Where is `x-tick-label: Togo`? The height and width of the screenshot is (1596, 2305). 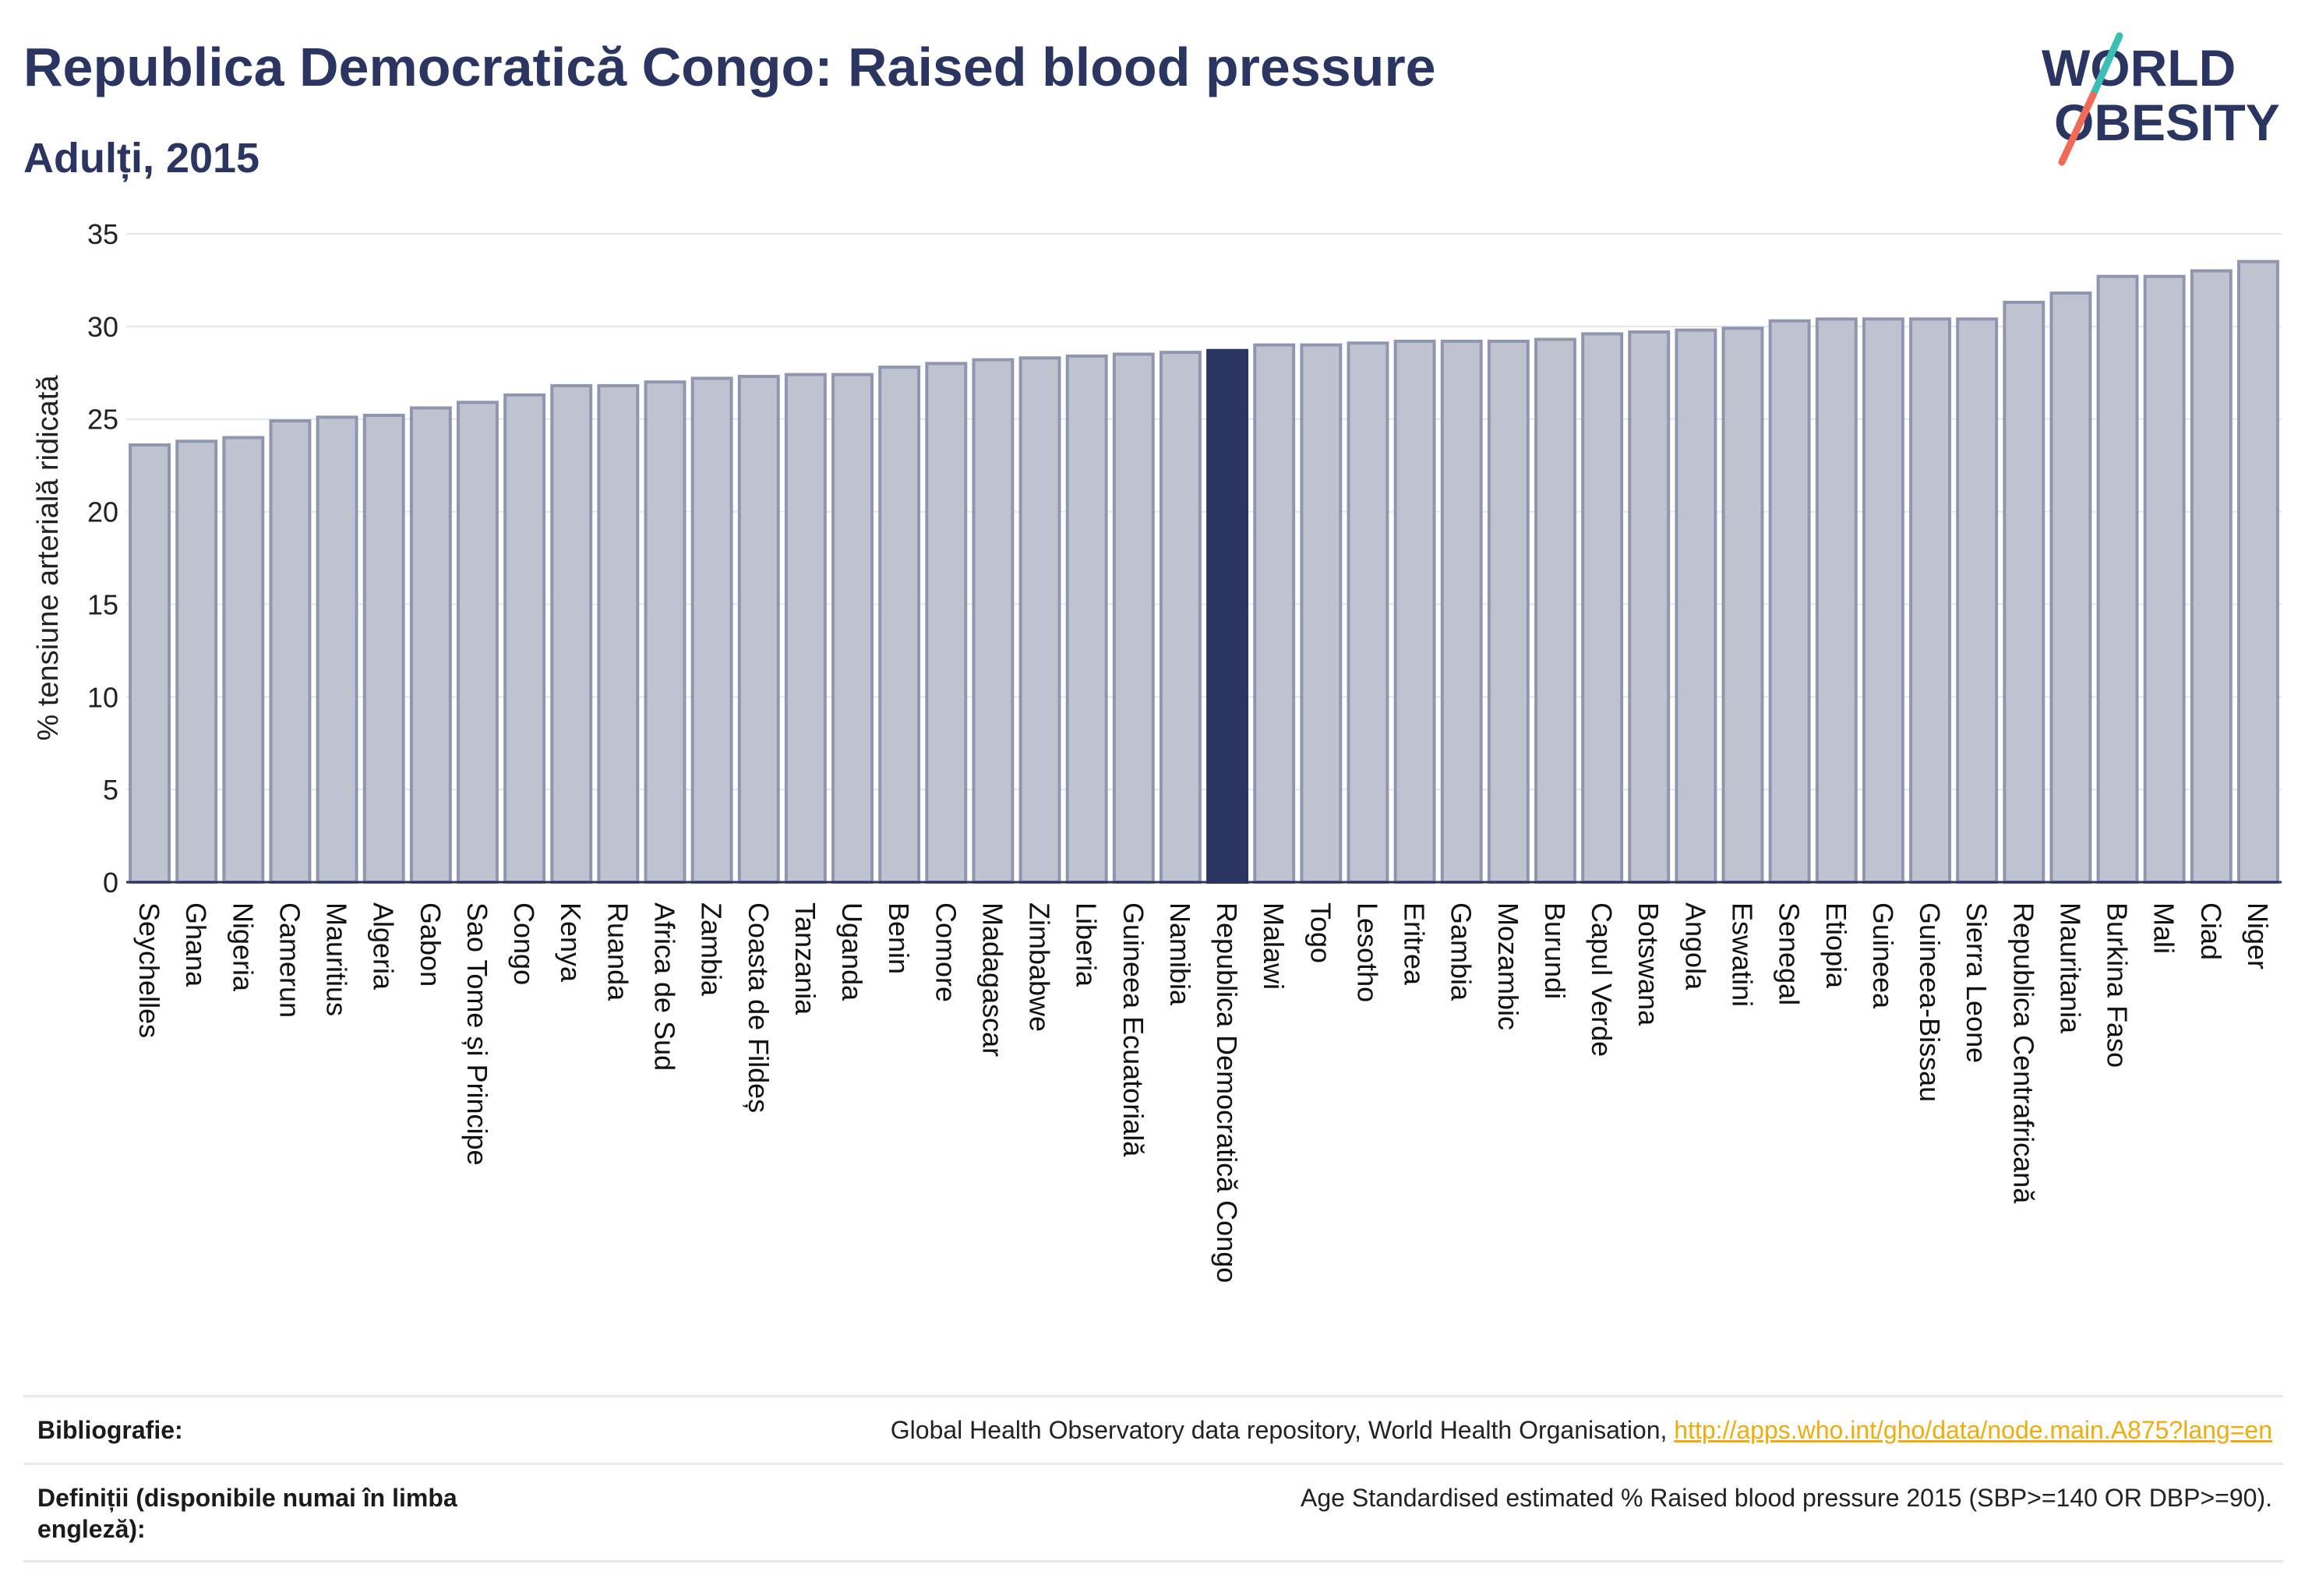 x-tick-label: Togo is located at coordinates (1320, 932).